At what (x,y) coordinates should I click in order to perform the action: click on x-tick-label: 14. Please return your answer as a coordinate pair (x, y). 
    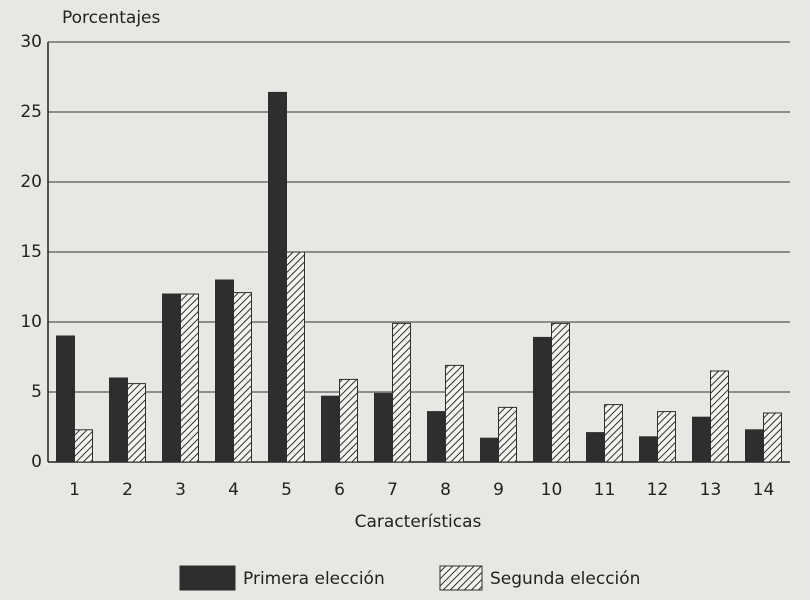
    Looking at the image, I should click on (764, 490).